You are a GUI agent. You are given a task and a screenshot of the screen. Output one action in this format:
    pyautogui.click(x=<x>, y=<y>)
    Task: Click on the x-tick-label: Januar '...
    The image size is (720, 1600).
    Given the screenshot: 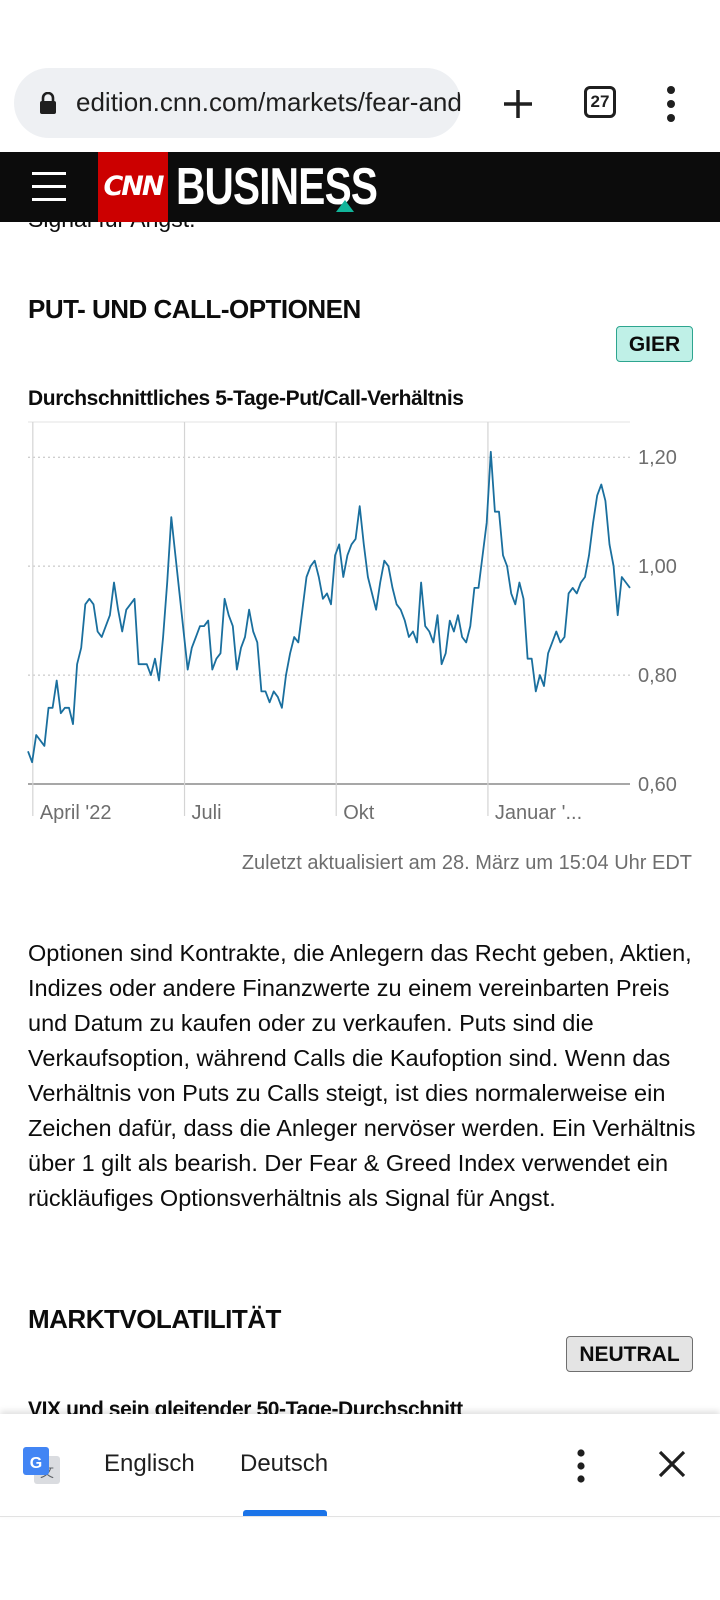 What is the action you would take?
    pyautogui.click(x=538, y=813)
    